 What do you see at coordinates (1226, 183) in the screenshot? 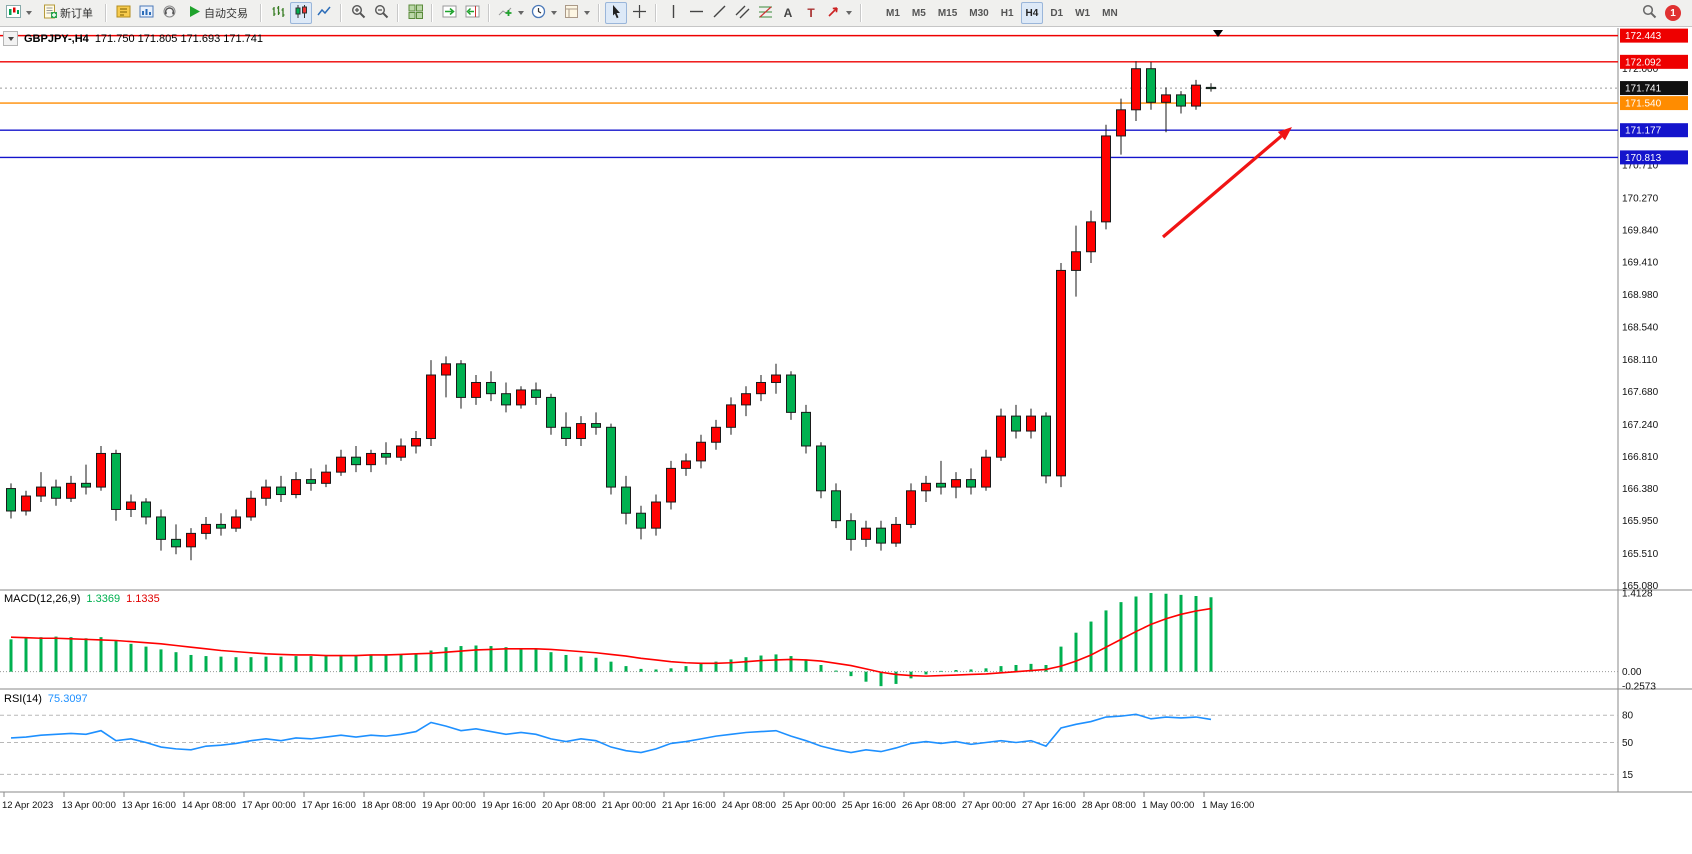
I see `trend-arrow-annotation` at bounding box center [1226, 183].